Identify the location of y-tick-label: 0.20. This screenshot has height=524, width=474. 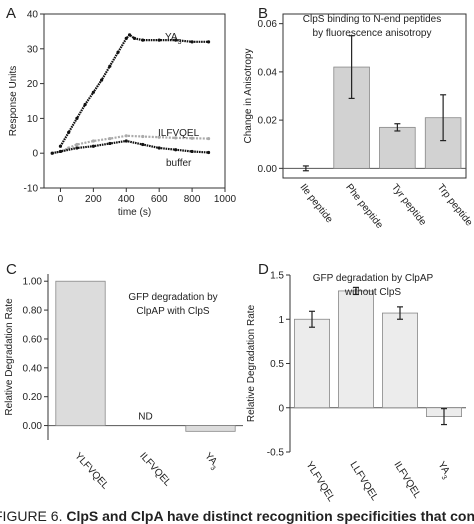
(33, 397).